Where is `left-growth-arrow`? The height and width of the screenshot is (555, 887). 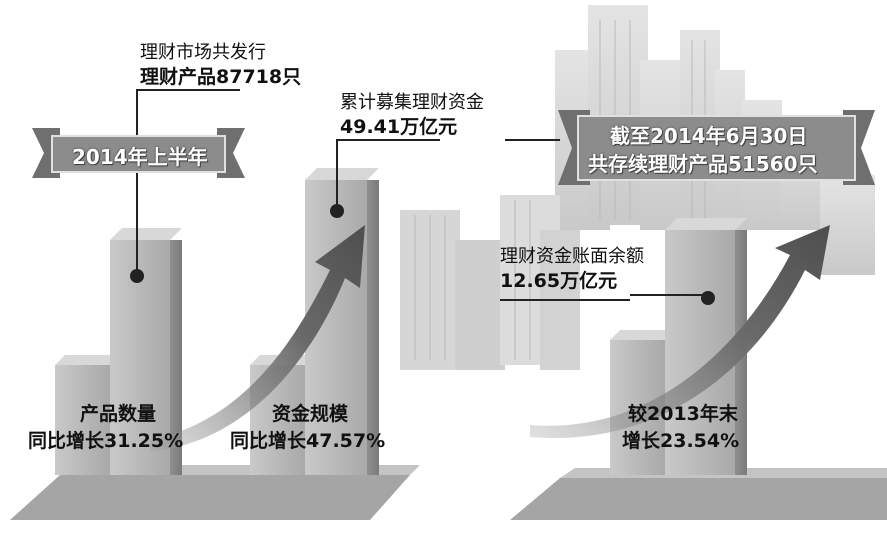 left-growth-arrow is located at coordinates (257, 338).